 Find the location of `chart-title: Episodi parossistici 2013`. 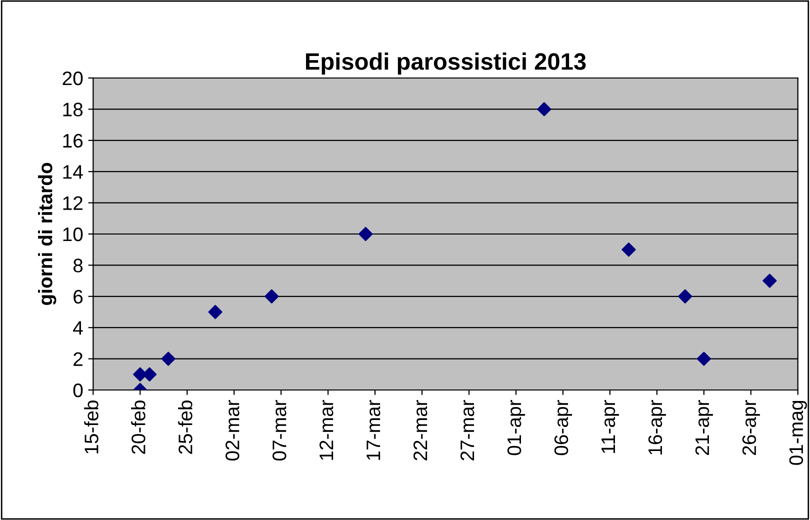

chart-title: Episodi parossistici 2013 is located at coordinates (446, 63).